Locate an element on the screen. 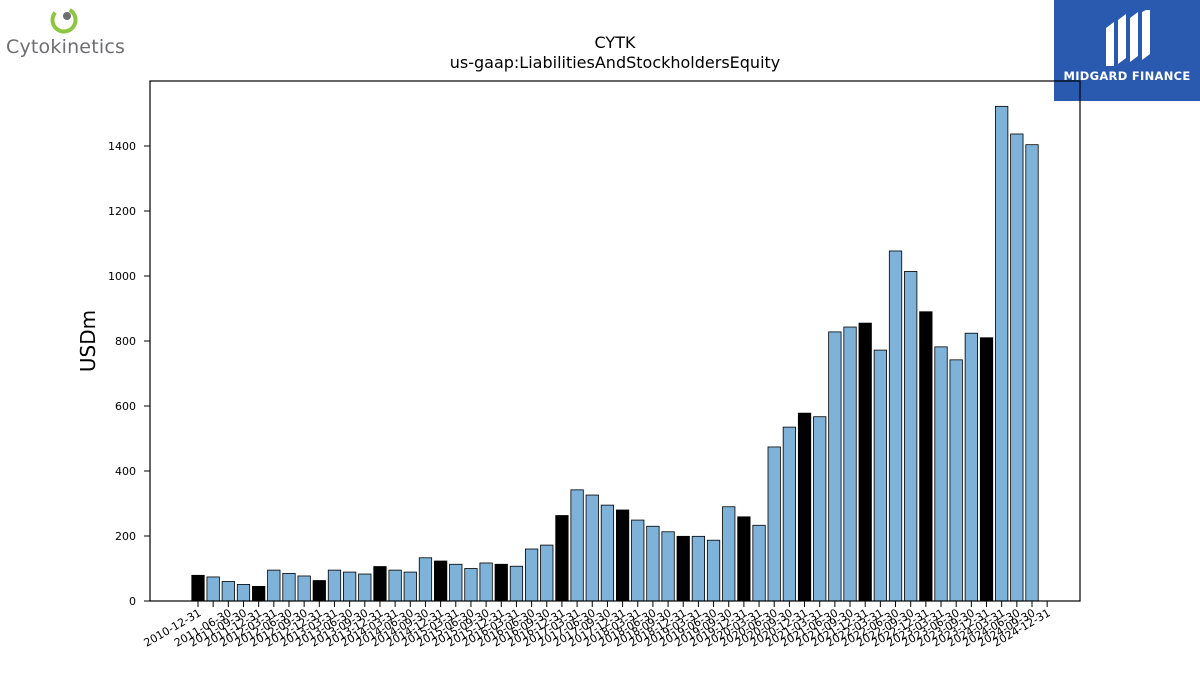 Image resolution: width=1200 pixels, height=675 pixels. y-tick-label: 600 is located at coordinates (125, 406).